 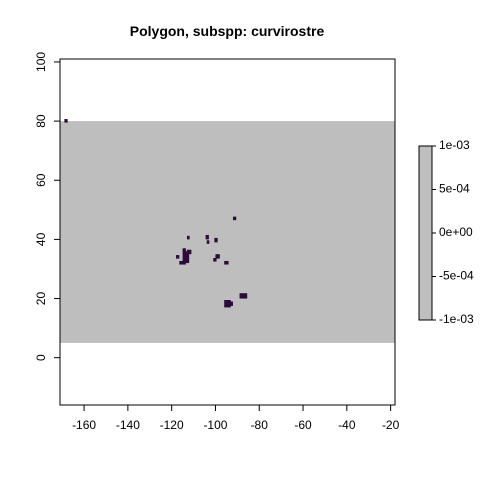 I want to click on legend-tick-label: 5e-04, so click(x=454, y=189).